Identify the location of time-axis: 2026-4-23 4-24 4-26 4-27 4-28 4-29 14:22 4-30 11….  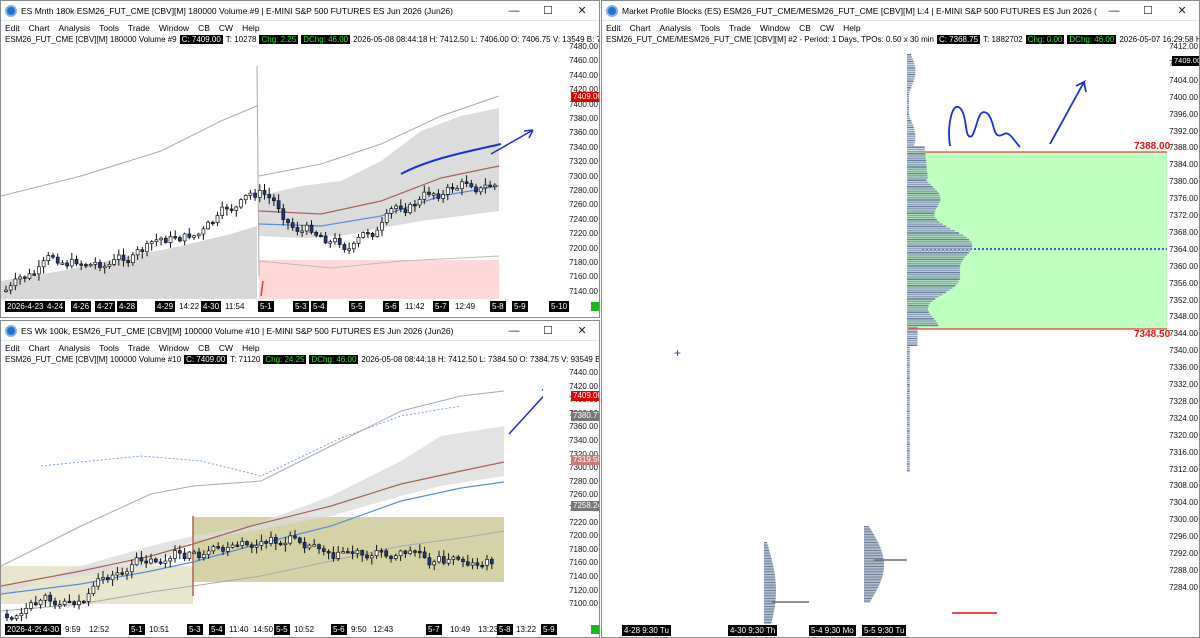
(300, 306).